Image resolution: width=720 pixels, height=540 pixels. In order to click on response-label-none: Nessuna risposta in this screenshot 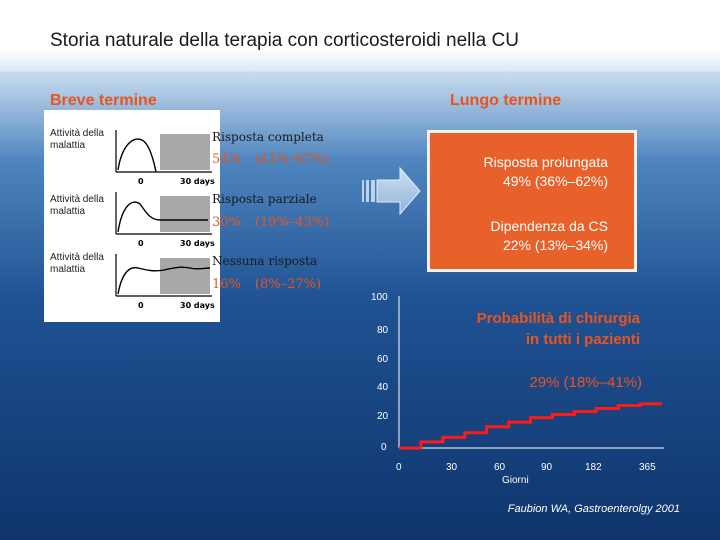, I will do `click(265, 261)`.